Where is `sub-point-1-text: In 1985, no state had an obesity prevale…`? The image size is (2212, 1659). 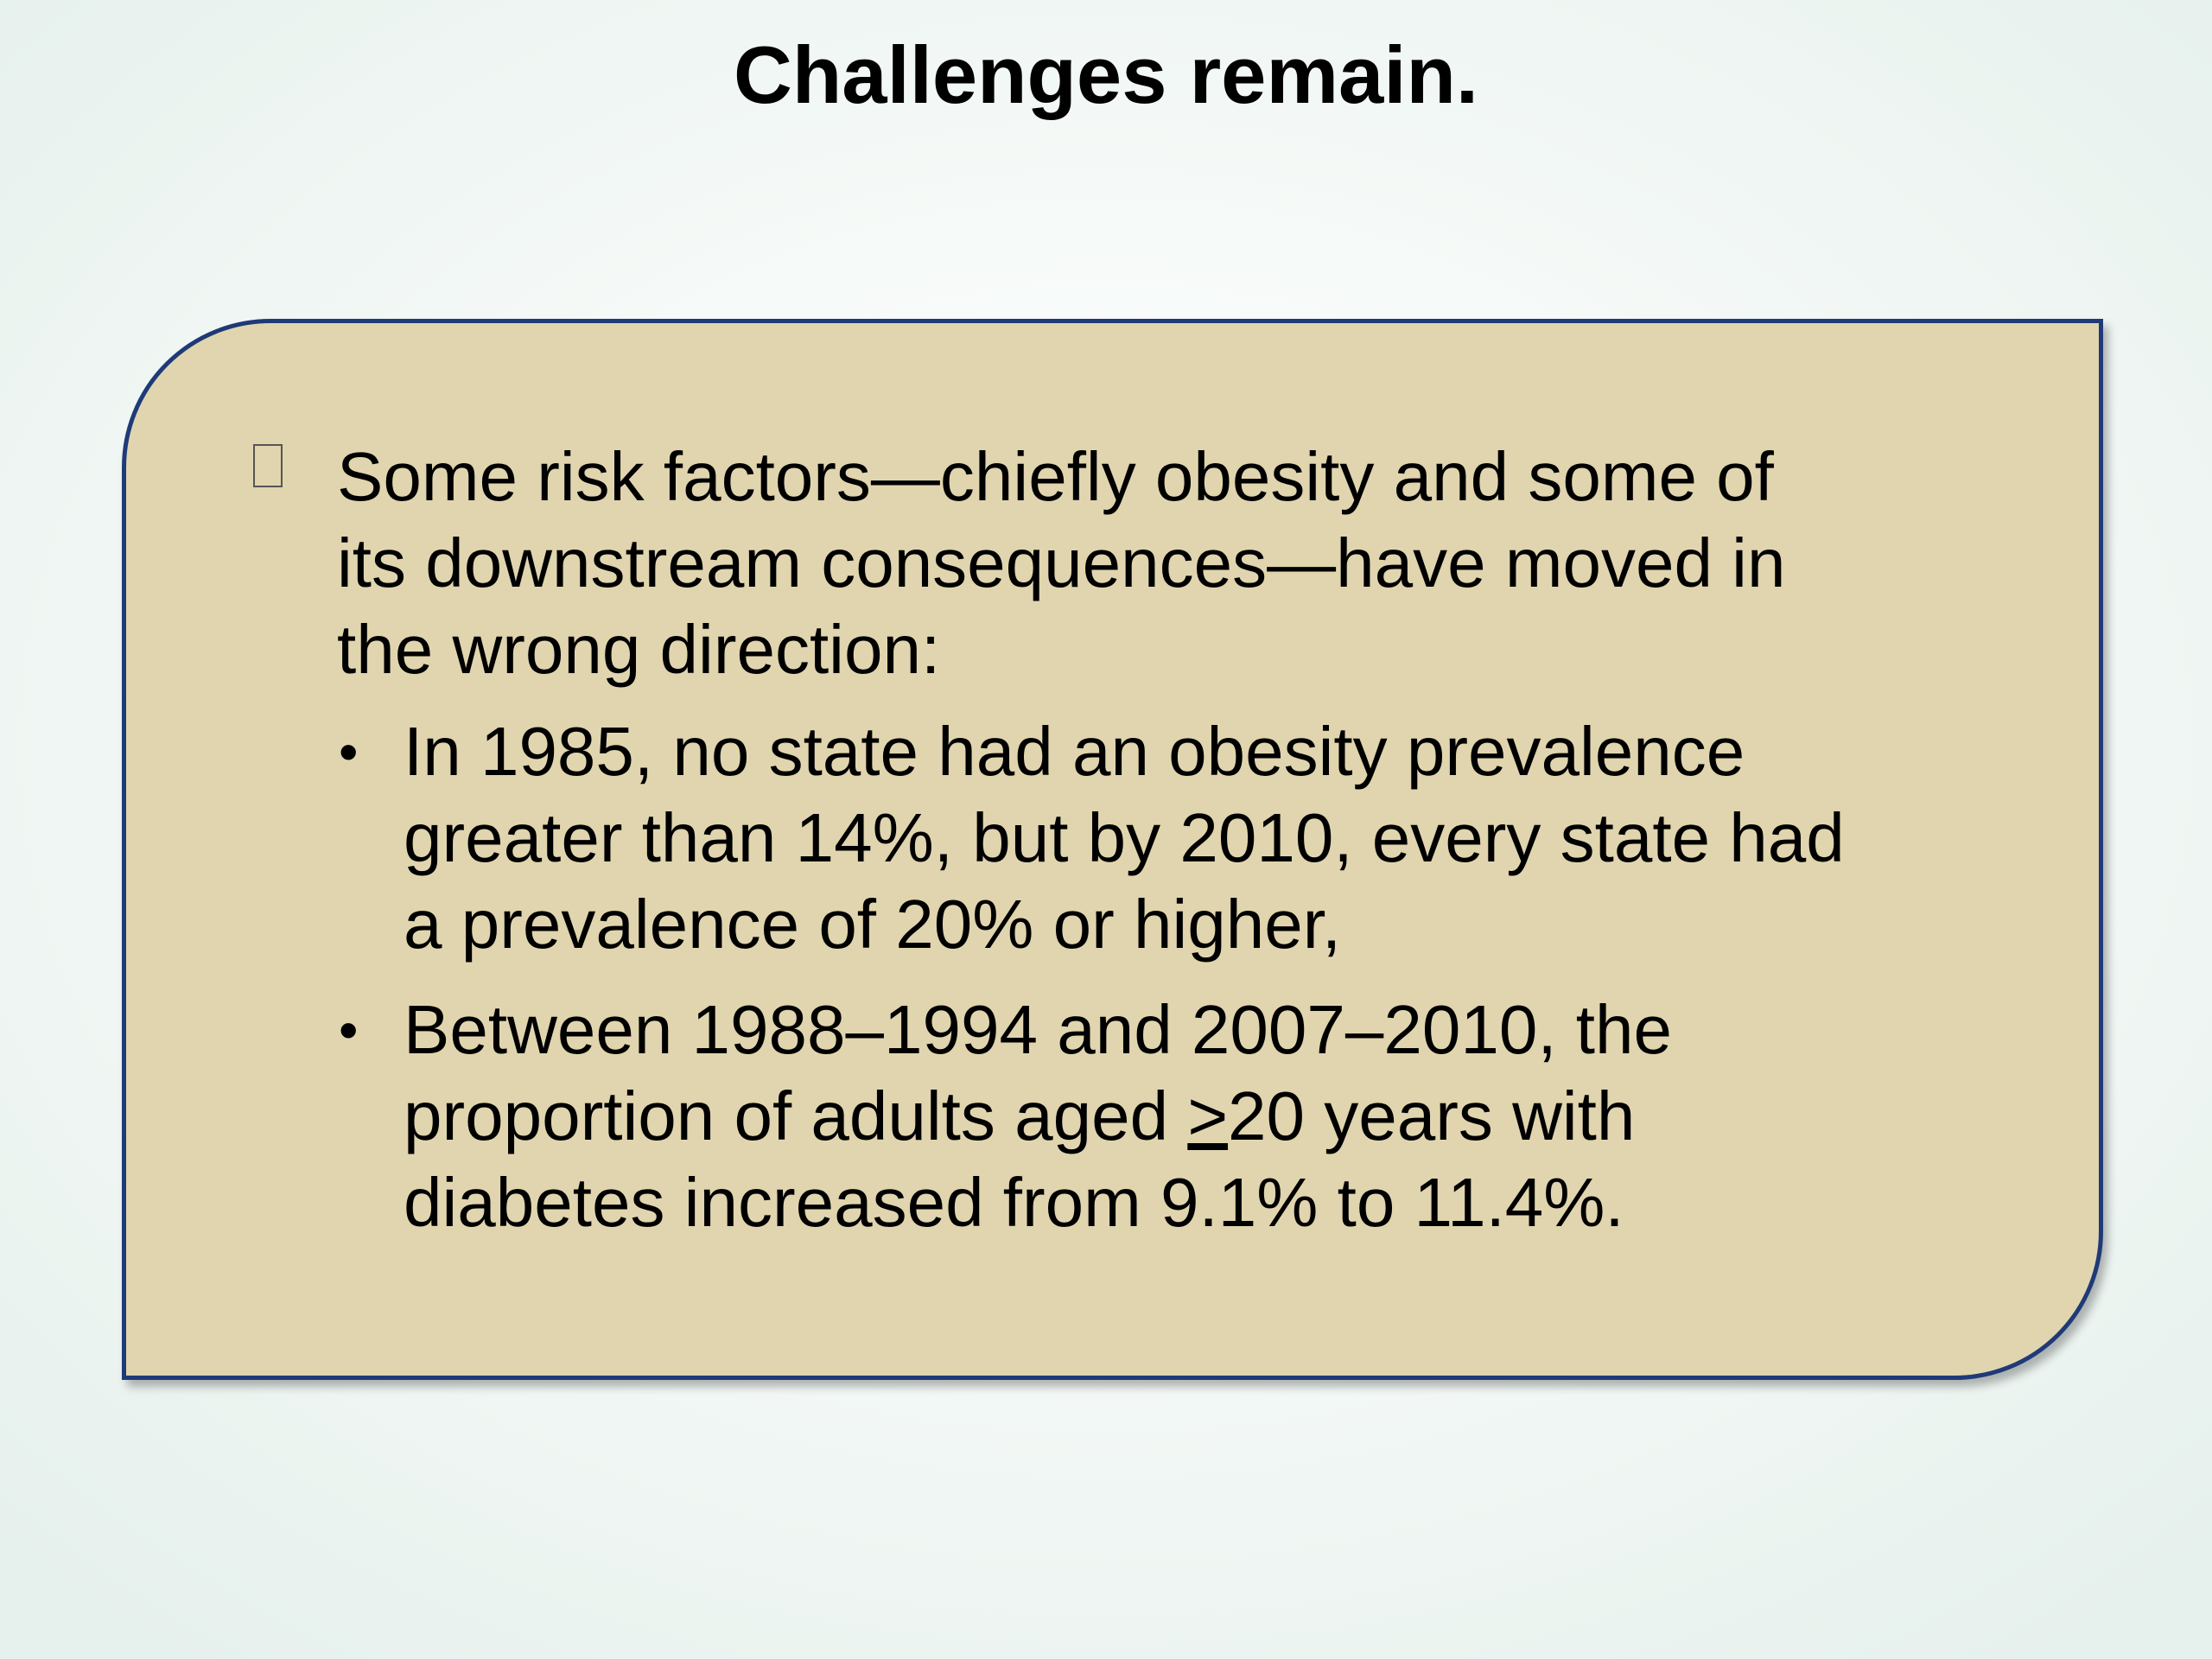
sub-point-1-text: In 1985, no state had an obesity prevale… is located at coordinates (1124, 838).